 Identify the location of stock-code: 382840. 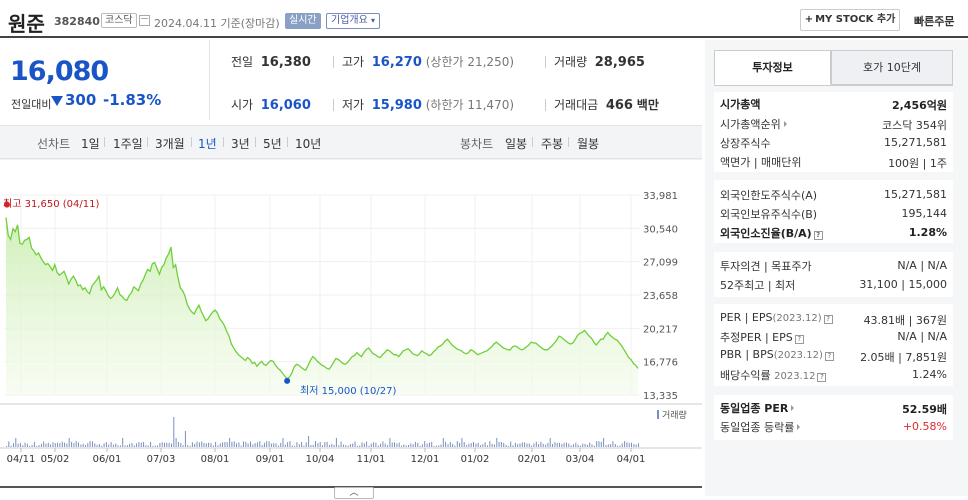
(77, 21).